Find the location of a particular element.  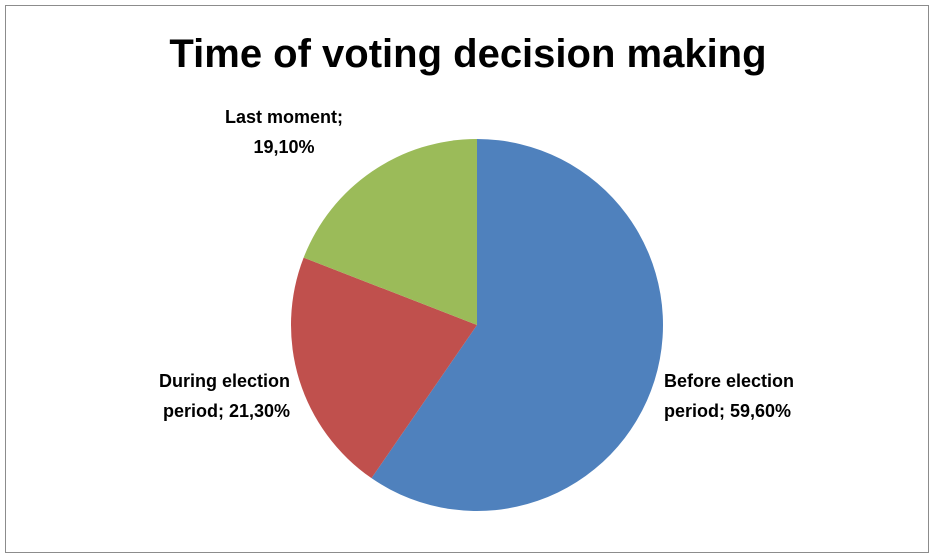

label-before-election-period-line-1: Before election is located at coordinates (729, 381).